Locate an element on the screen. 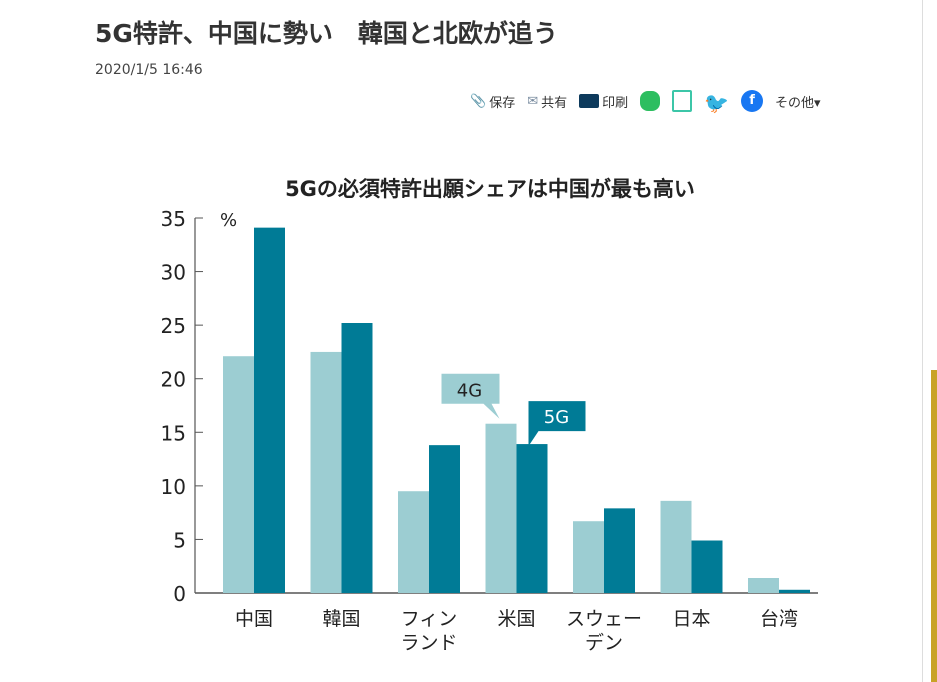 The width and height of the screenshot is (937, 682). more-button: その他▾ is located at coordinates (798, 101).